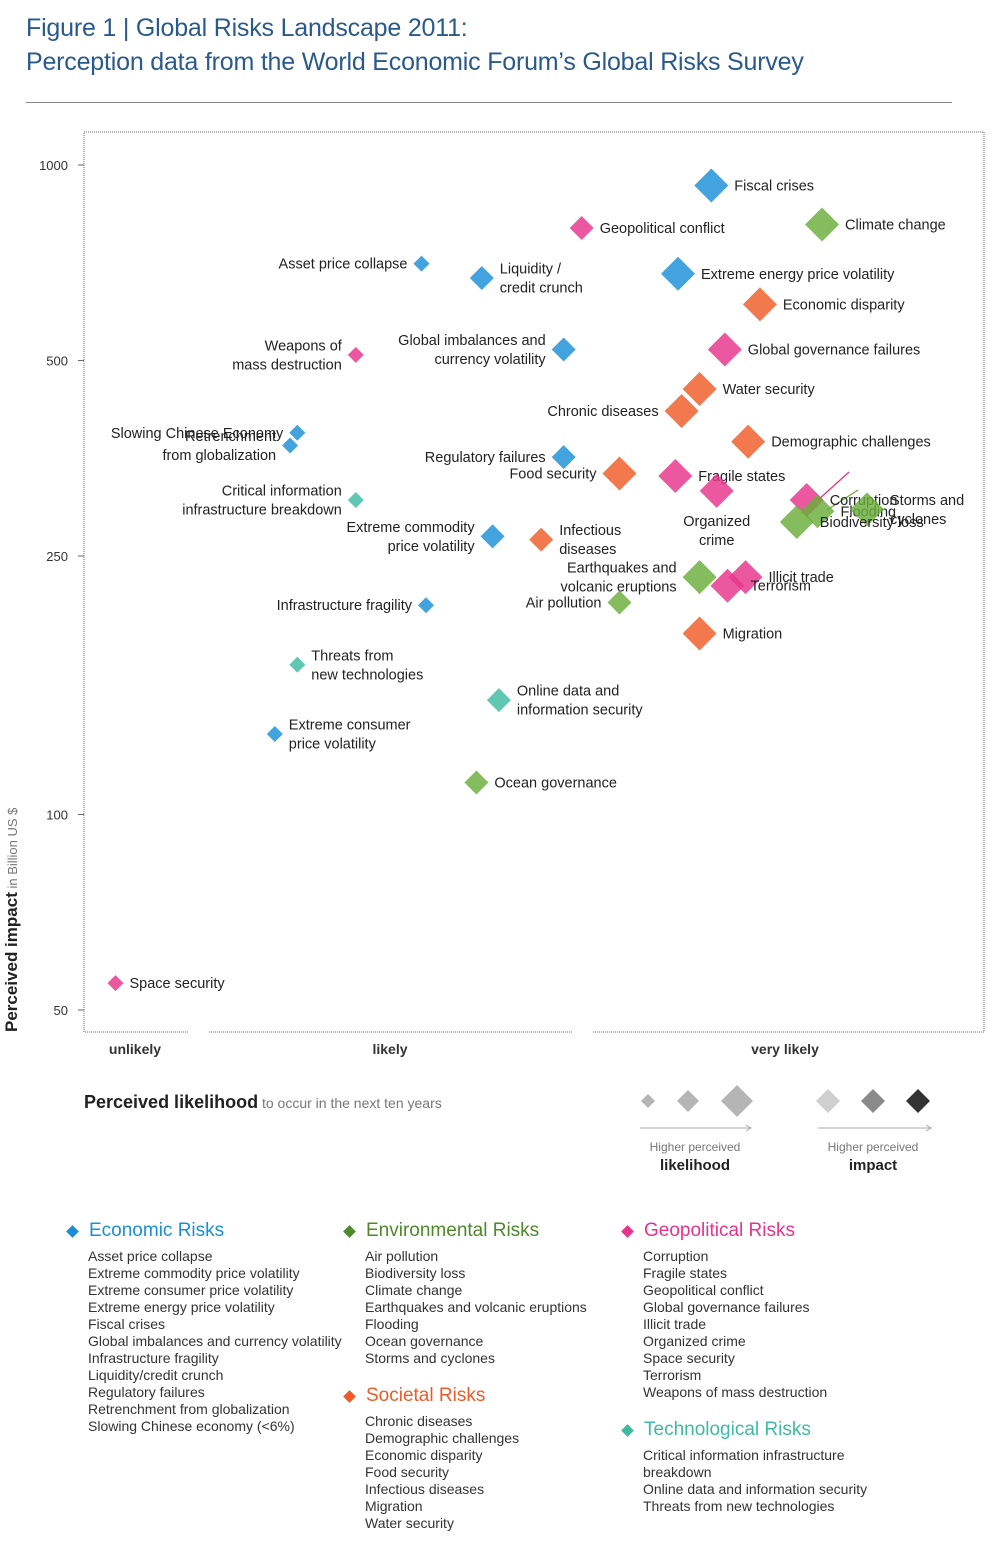  I want to click on likelihood-key-text: Higher perceived, so click(695, 1147).